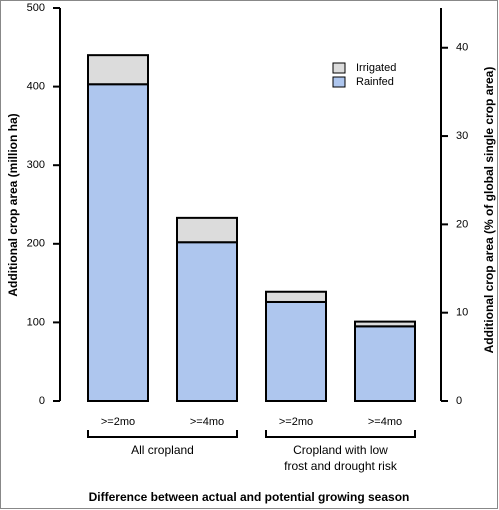  What do you see at coordinates (13, 204) in the screenshot?
I see `y-axis-title: Additional crop area (million ha)` at bounding box center [13, 204].